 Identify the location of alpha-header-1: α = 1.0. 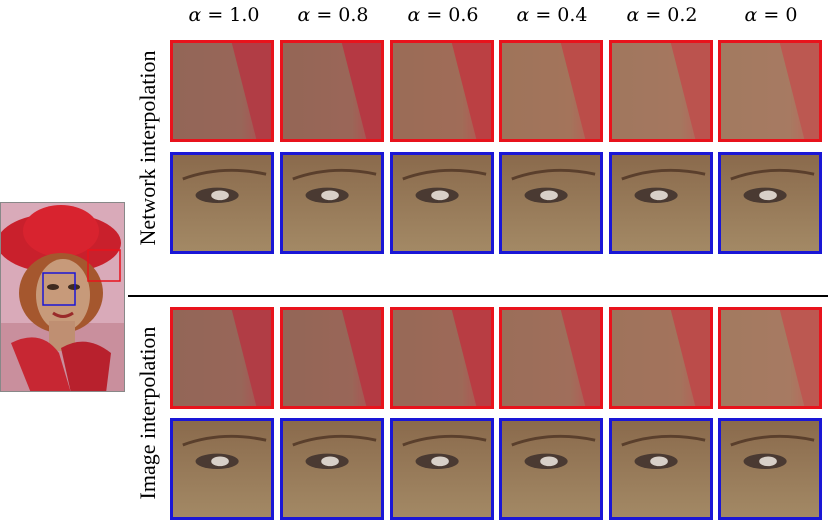
(224, 15).